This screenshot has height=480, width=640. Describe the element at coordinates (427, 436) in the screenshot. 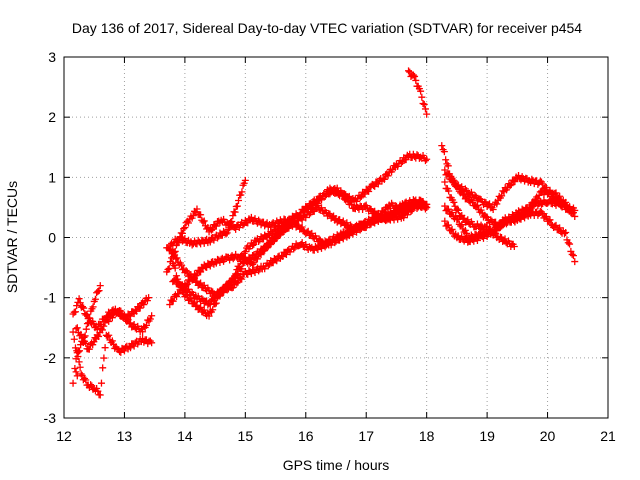

I see `x-tick-label: 18` at that location.